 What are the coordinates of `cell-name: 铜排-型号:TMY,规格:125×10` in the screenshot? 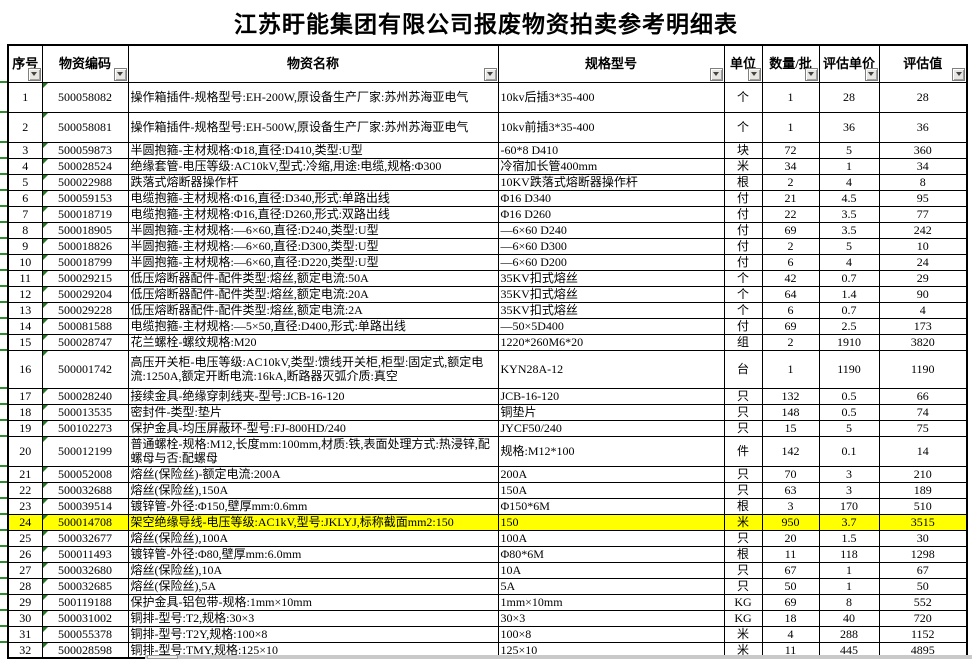 It's located at (313, 650).